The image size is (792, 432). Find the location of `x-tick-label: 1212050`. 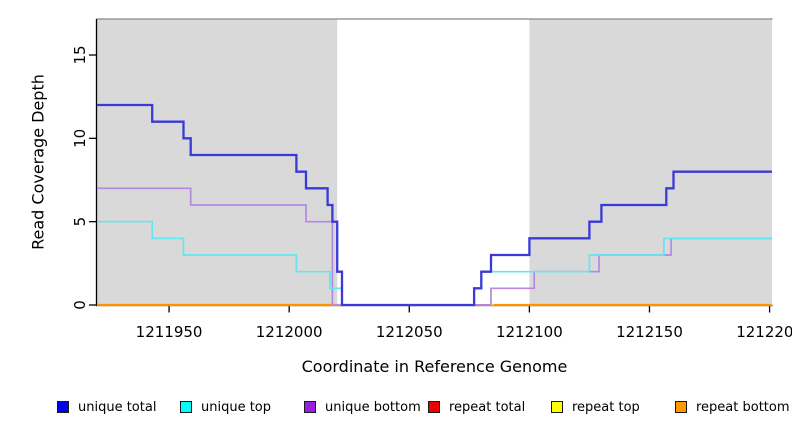

x-tick-label: 1212050 is located at coordinates (409, 332).